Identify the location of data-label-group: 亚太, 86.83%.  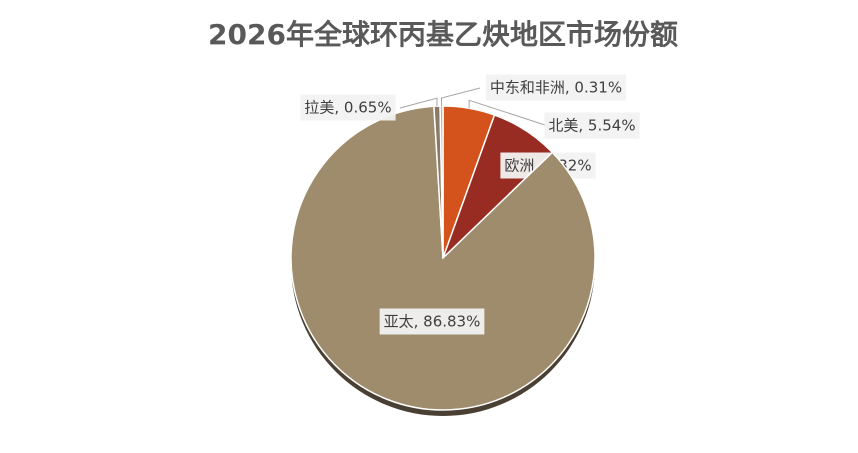
(432, 321).